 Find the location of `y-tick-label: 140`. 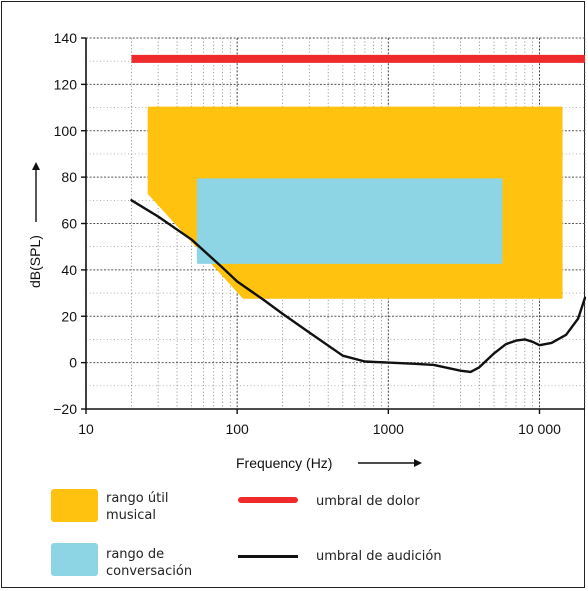

y-tick-label: 140 is located at coordinates (66, 38).